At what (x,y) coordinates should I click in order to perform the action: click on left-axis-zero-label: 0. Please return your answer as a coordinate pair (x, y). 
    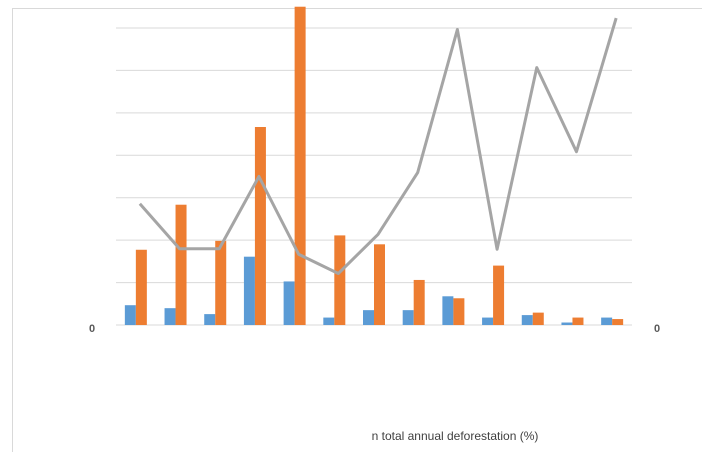
    Looking at the image, I should click on (92, 329).